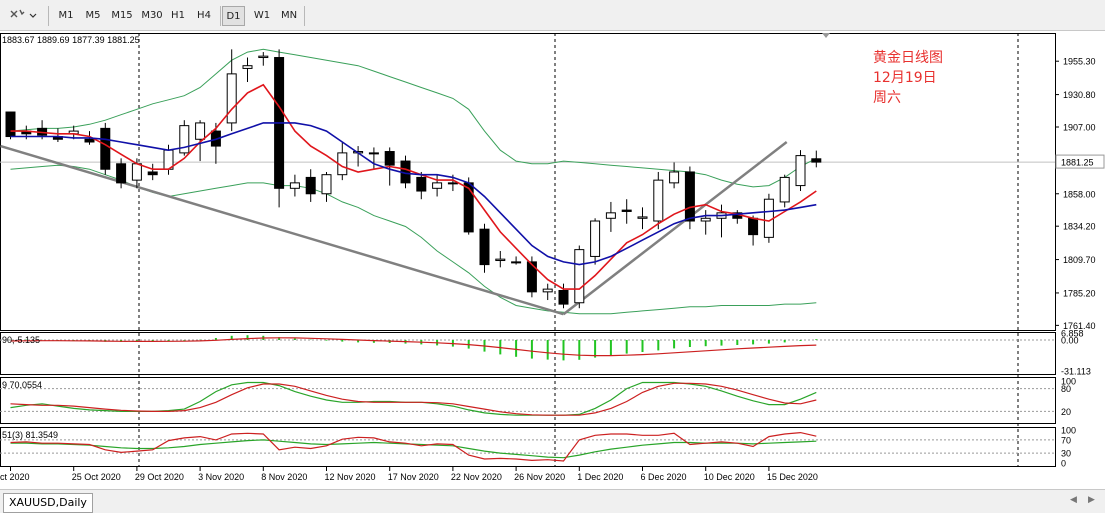  What do you see at coordinates (1079, 260) in the screenshot?
I see `price-scale-label: 1809.70` at bounding box center [1079, 260].